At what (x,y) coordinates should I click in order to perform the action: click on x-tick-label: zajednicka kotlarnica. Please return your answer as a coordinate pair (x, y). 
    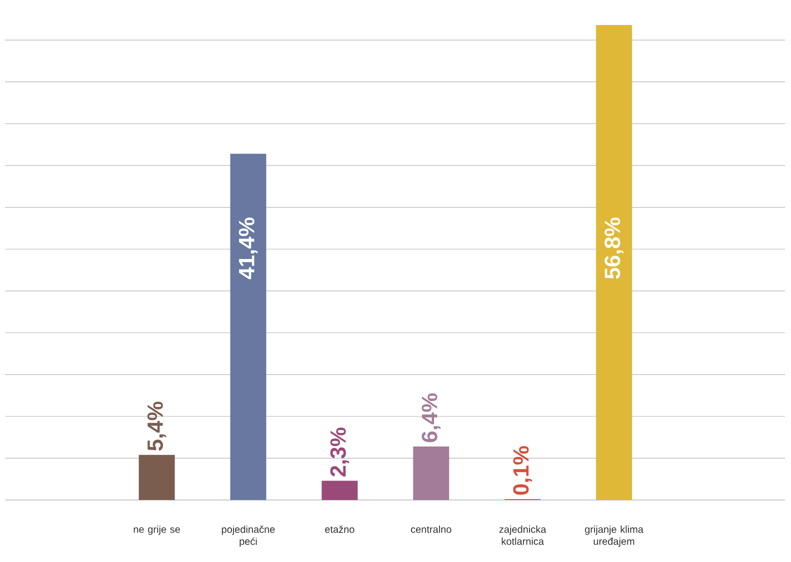
    Looking at the image, I should click on (522, 535).